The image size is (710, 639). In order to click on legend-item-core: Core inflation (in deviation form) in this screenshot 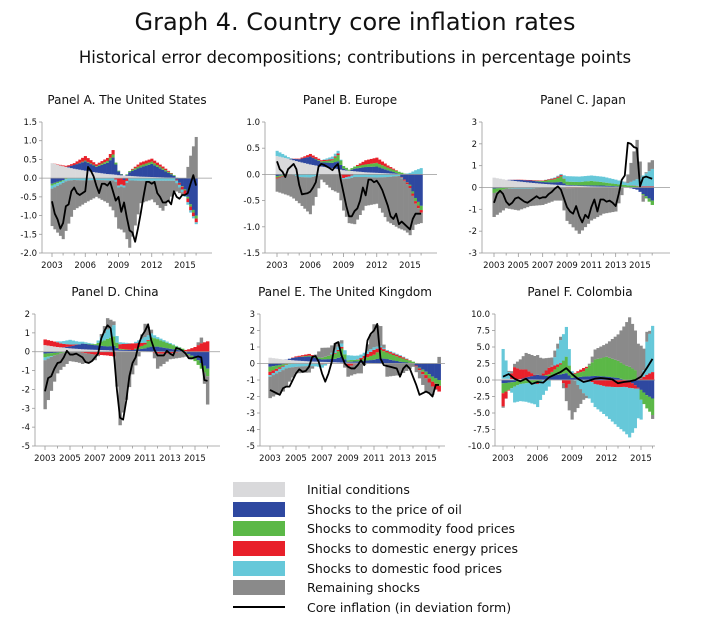, I will do `click(375, 608)`.